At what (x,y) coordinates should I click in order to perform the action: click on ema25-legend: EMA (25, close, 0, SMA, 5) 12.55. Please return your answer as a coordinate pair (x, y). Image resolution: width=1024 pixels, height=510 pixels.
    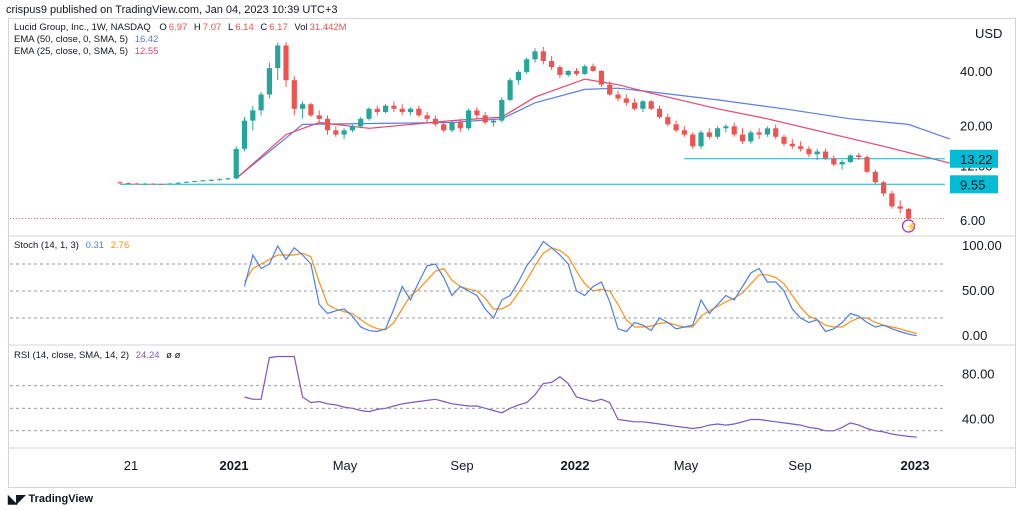
    Looking at the image, I should click on (86, 51).